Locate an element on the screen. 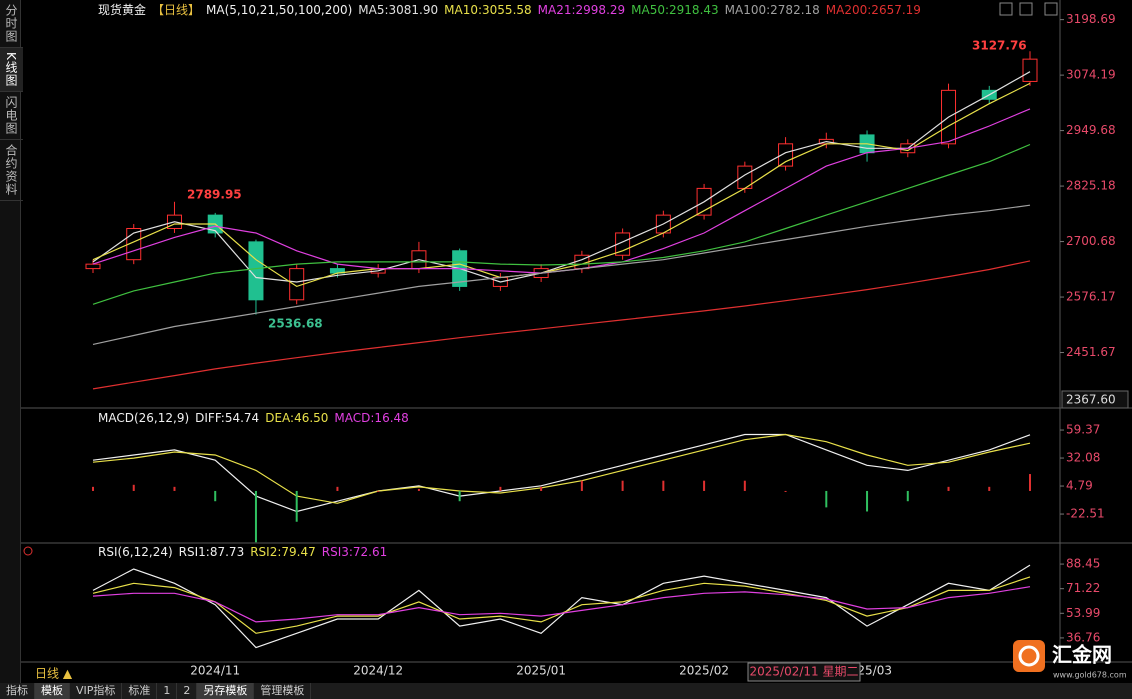  y-tick-label: 88.45 is located at coordinates (1083, 564).